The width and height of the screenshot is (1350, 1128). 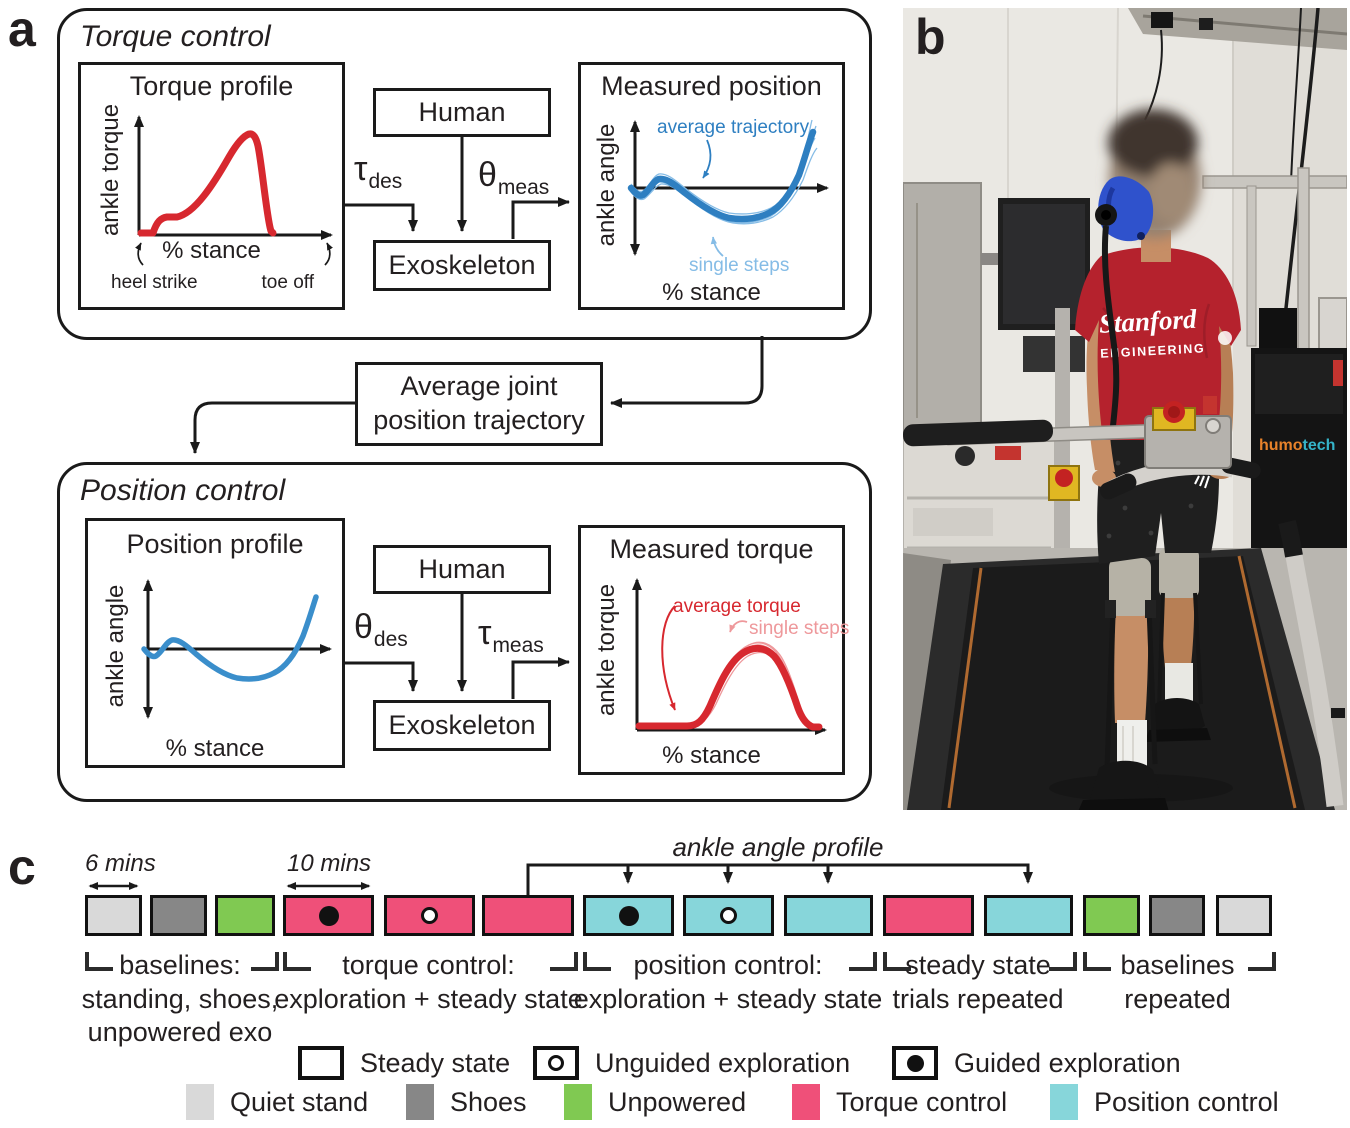 I want to click on legend-item-guided-exploration: Guided exploration, so click(x=1036, y=1063).